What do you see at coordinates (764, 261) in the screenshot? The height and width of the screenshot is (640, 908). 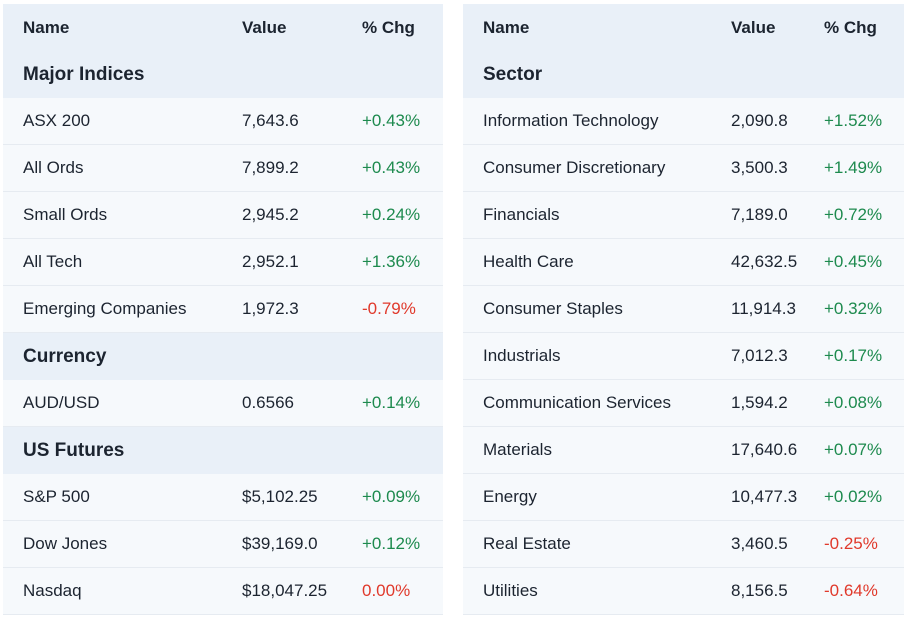 I see `row-value: 42,632.5` at bounding box center [764, 261].